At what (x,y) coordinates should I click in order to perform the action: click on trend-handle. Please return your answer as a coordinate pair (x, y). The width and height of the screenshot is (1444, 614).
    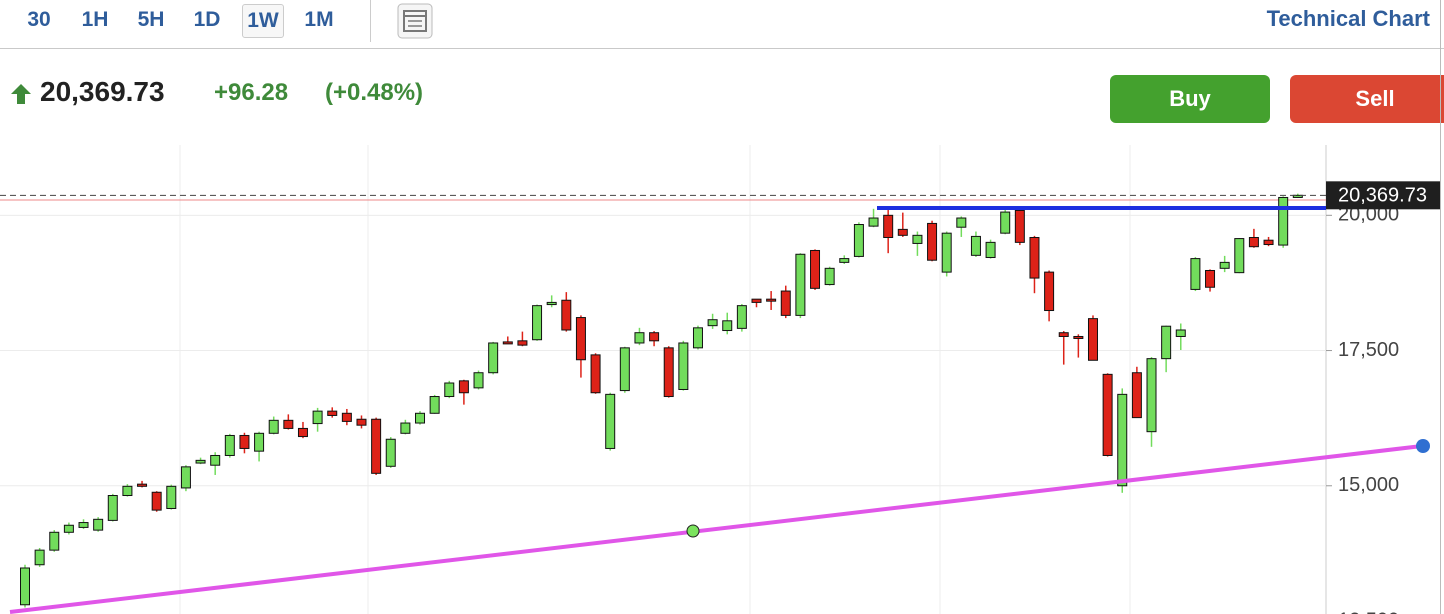
    Looking at the image, I should click on (693, 531).